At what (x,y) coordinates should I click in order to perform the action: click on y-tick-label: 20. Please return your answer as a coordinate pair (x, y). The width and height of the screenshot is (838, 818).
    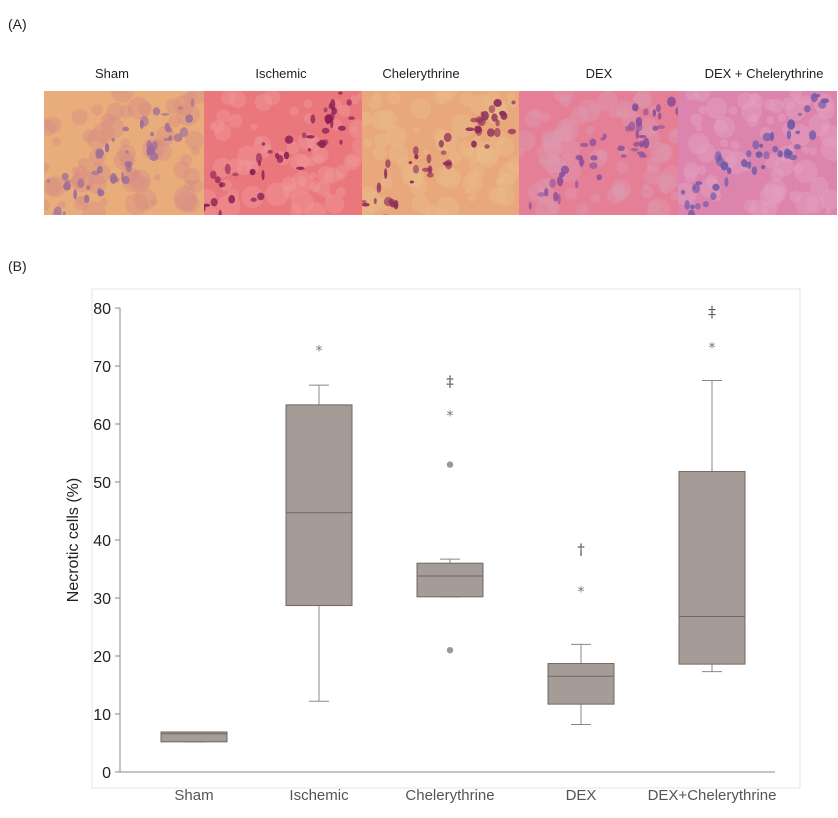
    Looking at the image, I should click on (102, 657).